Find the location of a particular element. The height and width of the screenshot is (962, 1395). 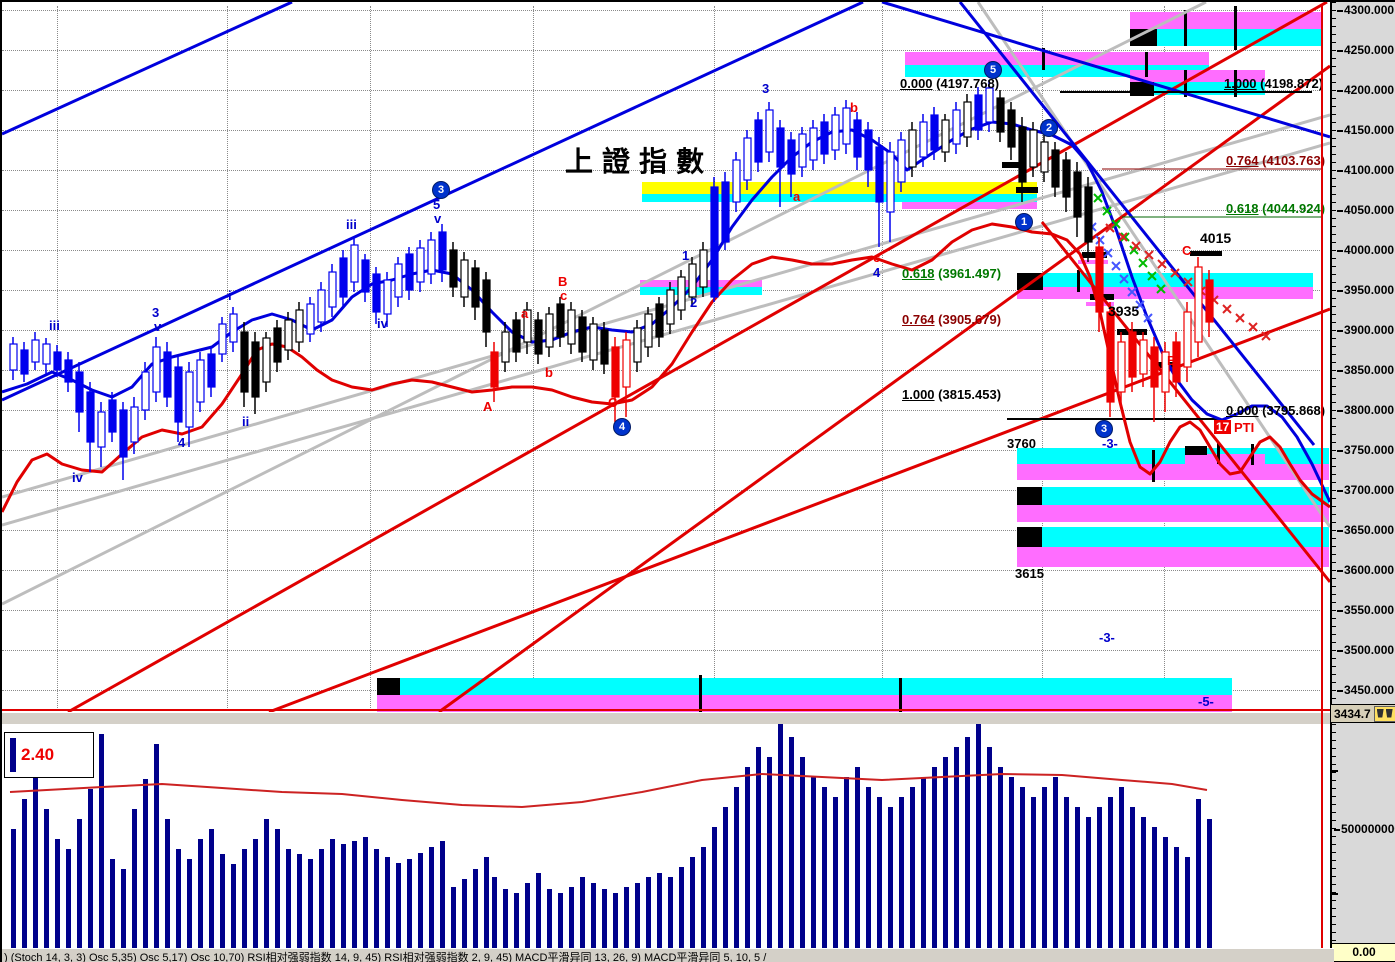

price-axis-tick-label: 3600.000 is located at coordinates (1365, 570).